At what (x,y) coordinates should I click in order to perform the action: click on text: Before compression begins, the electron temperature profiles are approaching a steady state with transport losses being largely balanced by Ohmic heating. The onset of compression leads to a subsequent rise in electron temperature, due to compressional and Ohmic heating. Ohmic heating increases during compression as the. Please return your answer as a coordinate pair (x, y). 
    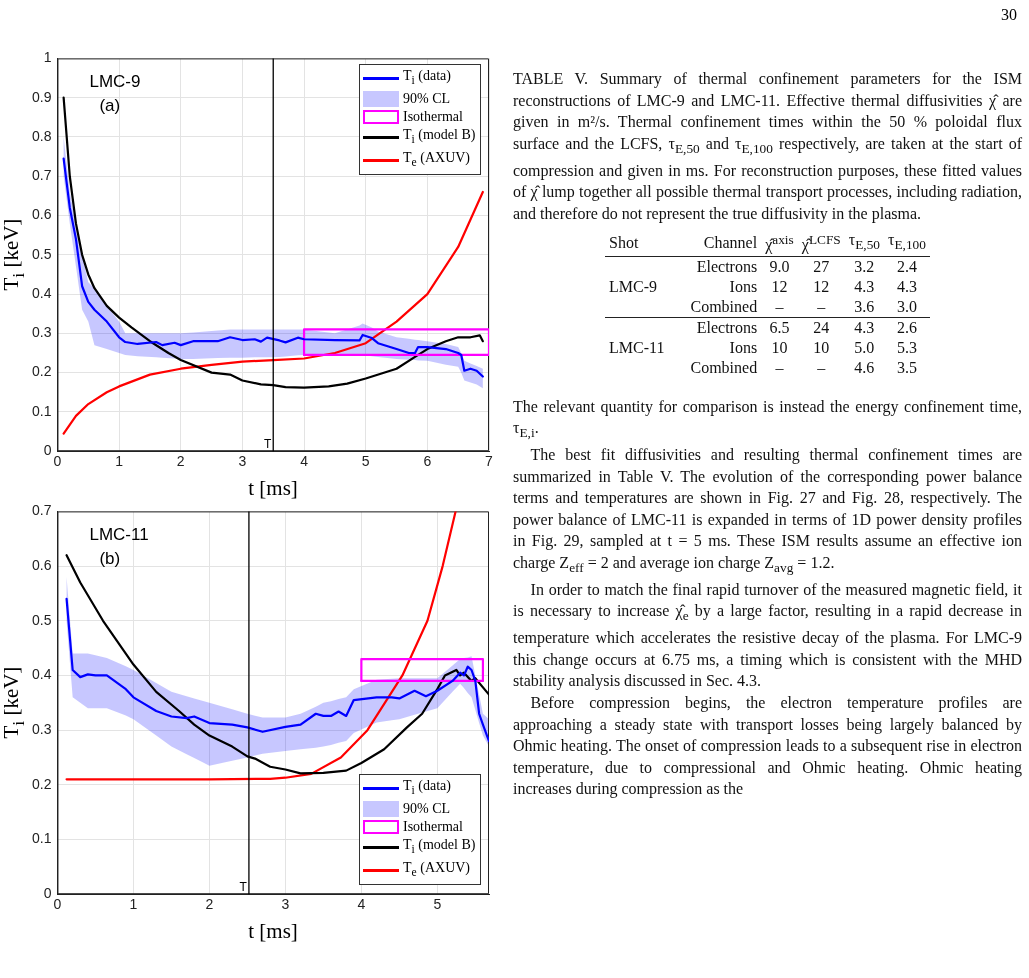
    Looking at the image, I should click on (767, 746).